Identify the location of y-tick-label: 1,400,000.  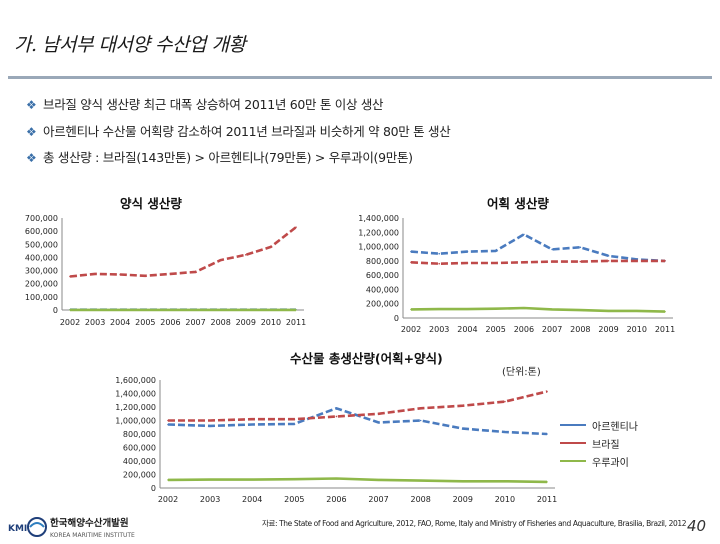
(378, 218).